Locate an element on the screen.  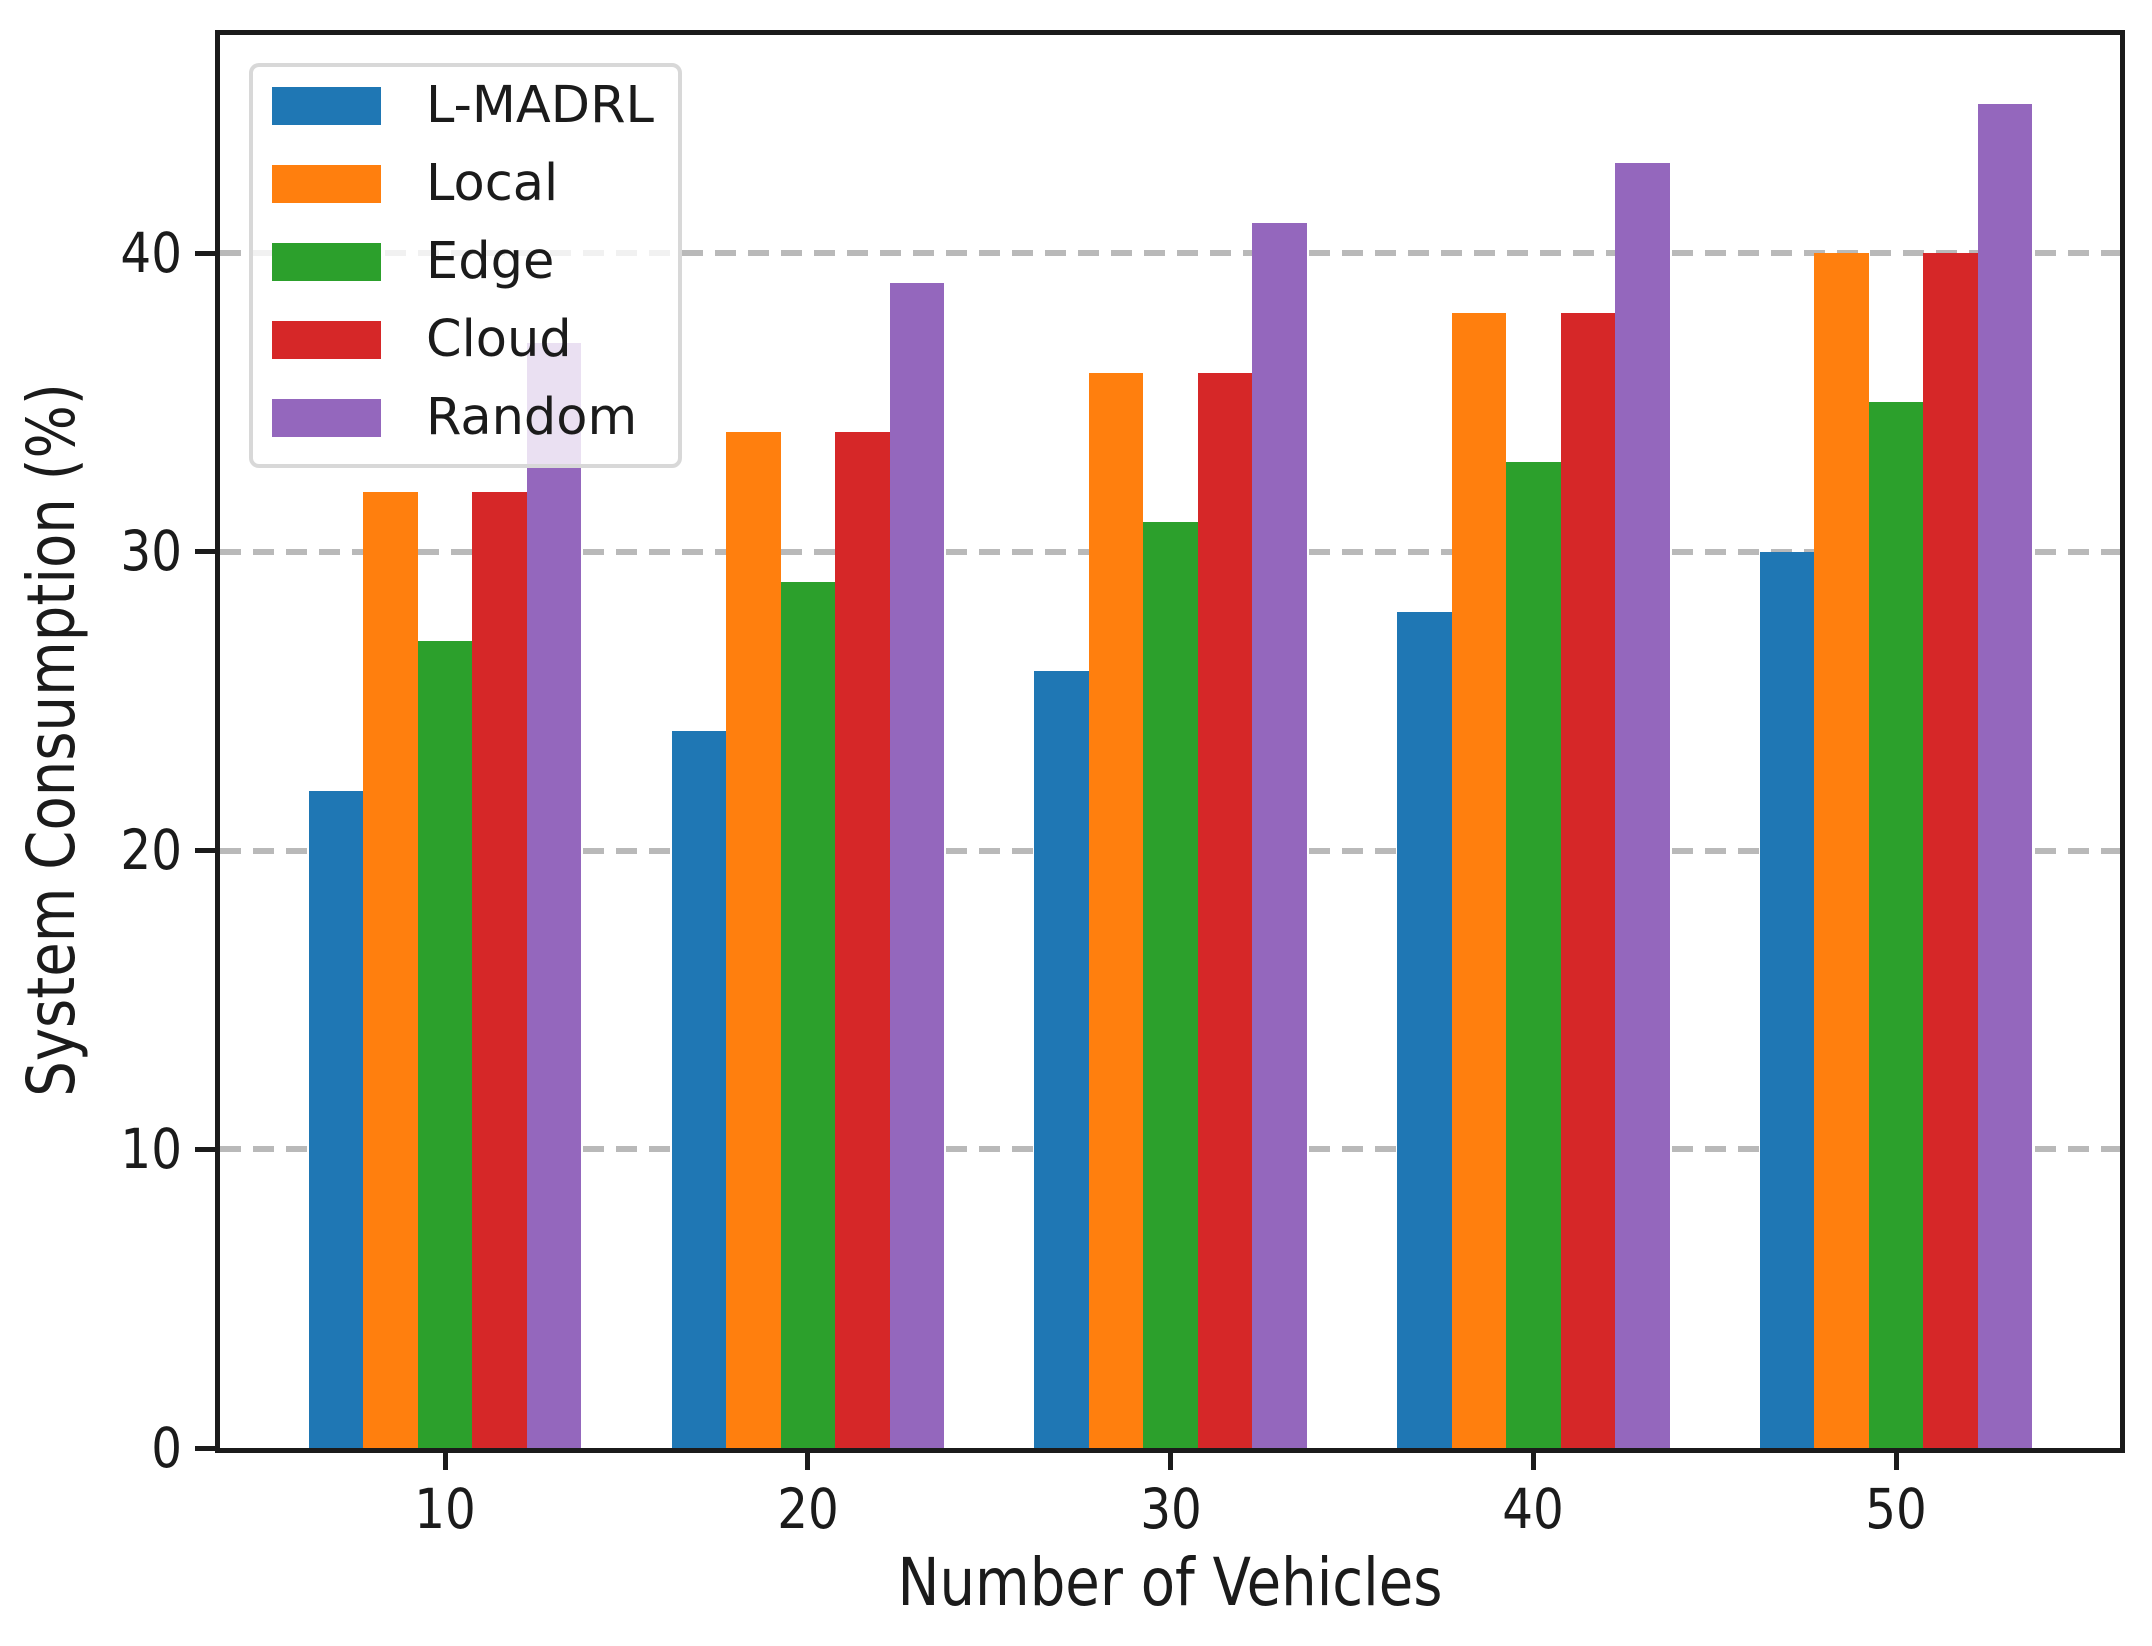
legend-item-random: Random is located at coordinates (465, 418).